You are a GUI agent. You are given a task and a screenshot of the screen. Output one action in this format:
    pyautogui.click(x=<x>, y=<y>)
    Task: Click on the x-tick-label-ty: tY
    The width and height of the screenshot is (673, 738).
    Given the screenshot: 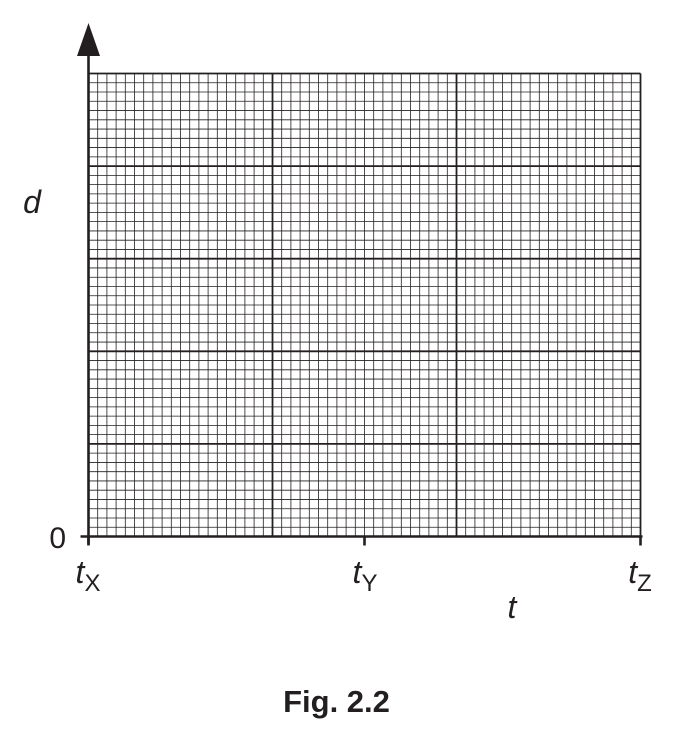 What is the action you would take?
    pyautogui.click(x=365, y=575)
    